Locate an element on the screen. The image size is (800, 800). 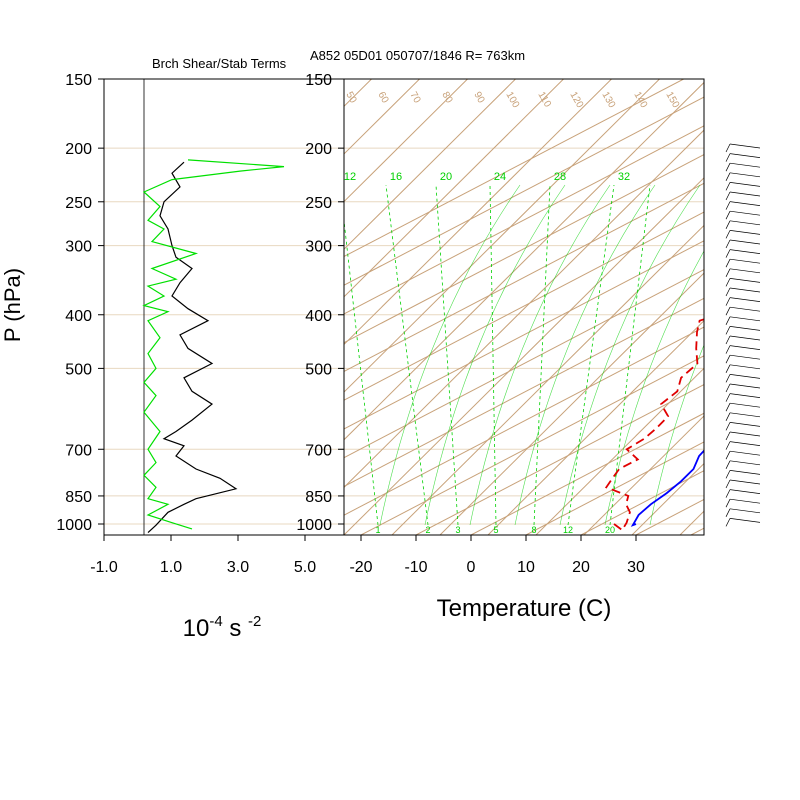
pressure-tick-label-left: 1000 is located at coordinates (74, 525).